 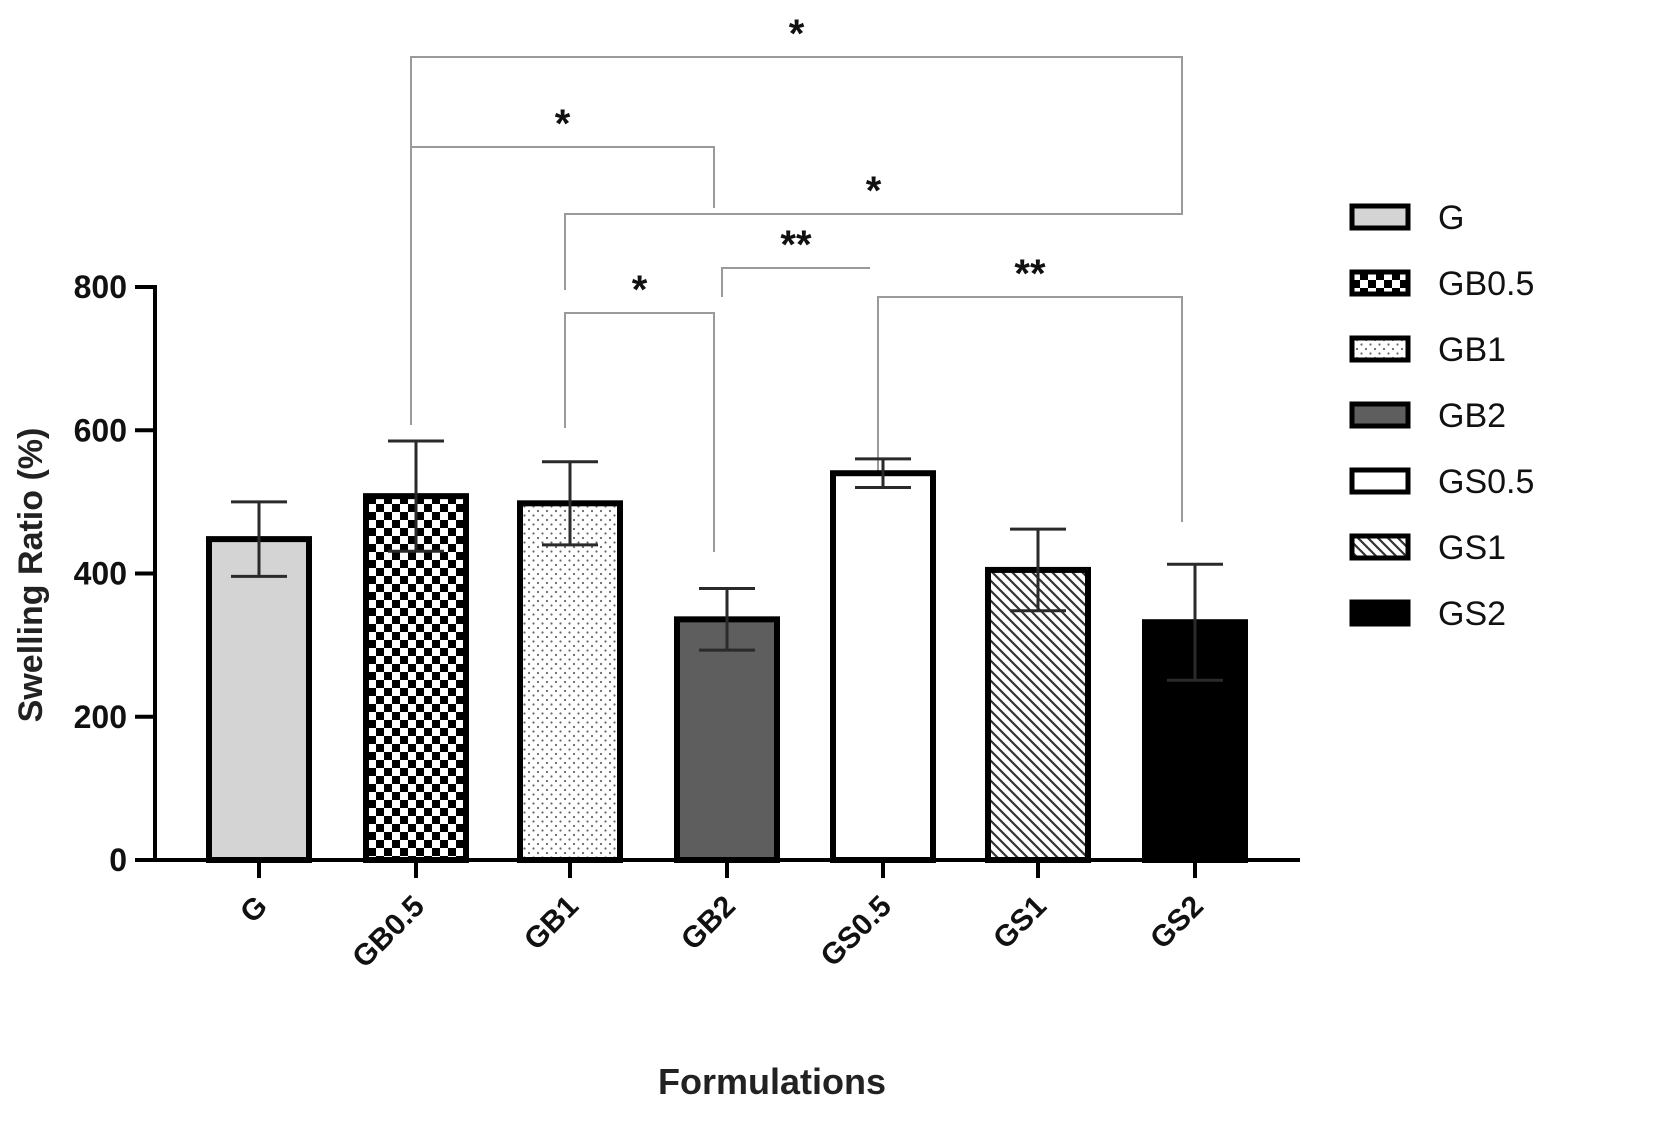 I want to click on significance-label-5: **, so click(x=1030, y=274).